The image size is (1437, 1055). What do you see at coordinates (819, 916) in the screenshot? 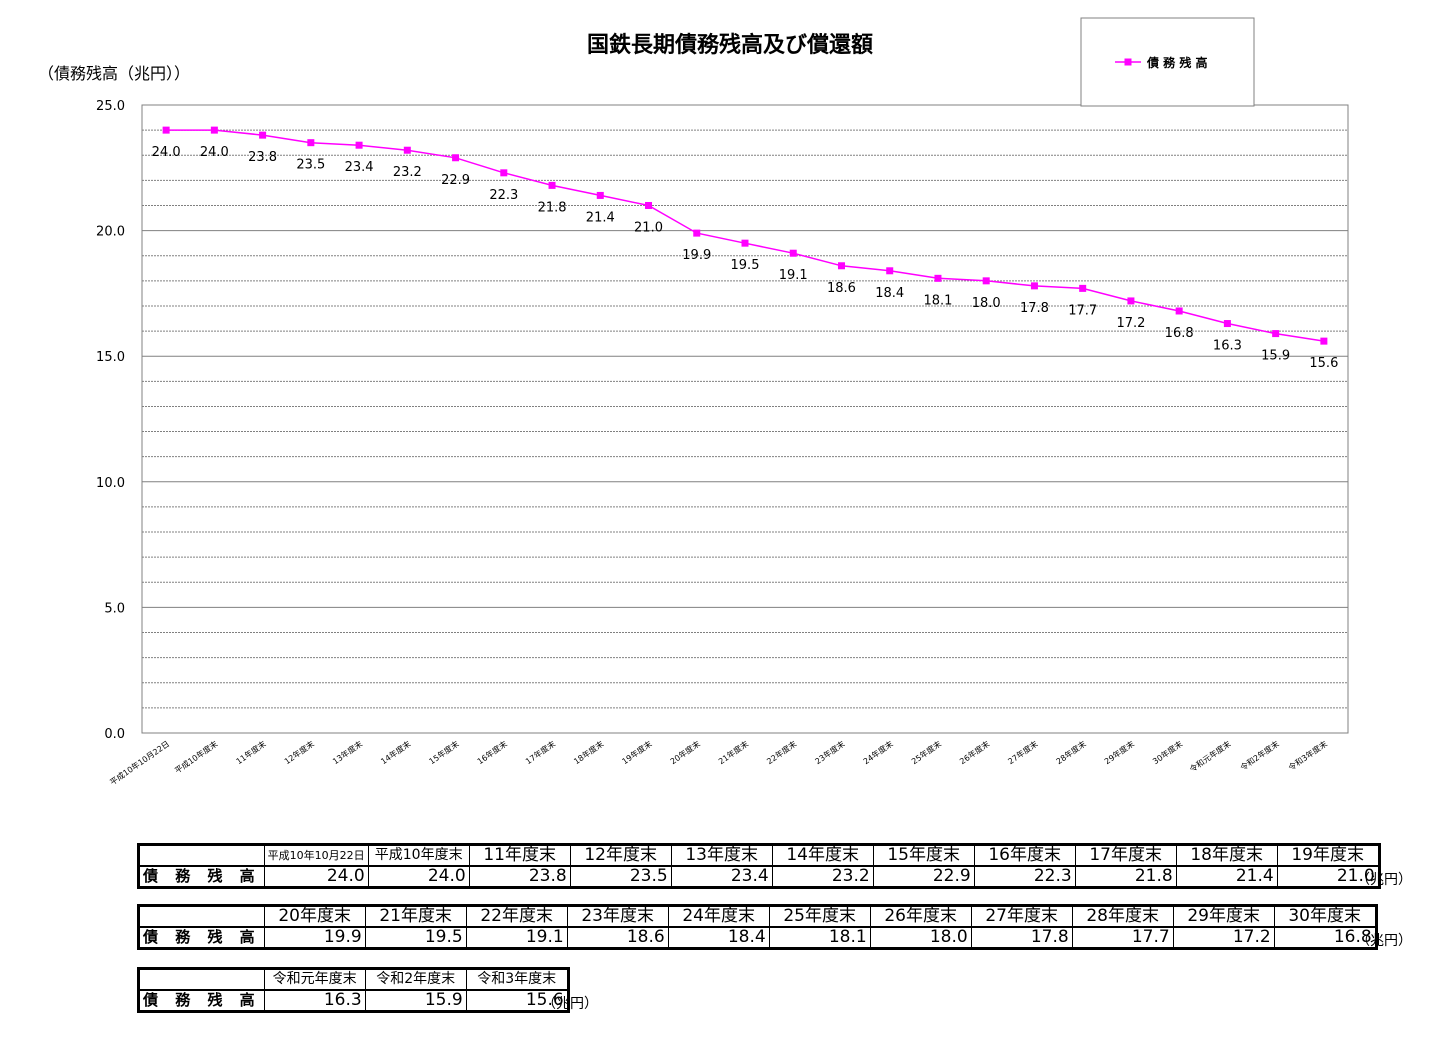
I see `table-header: 25年度末` at bounding box center [819, 916].